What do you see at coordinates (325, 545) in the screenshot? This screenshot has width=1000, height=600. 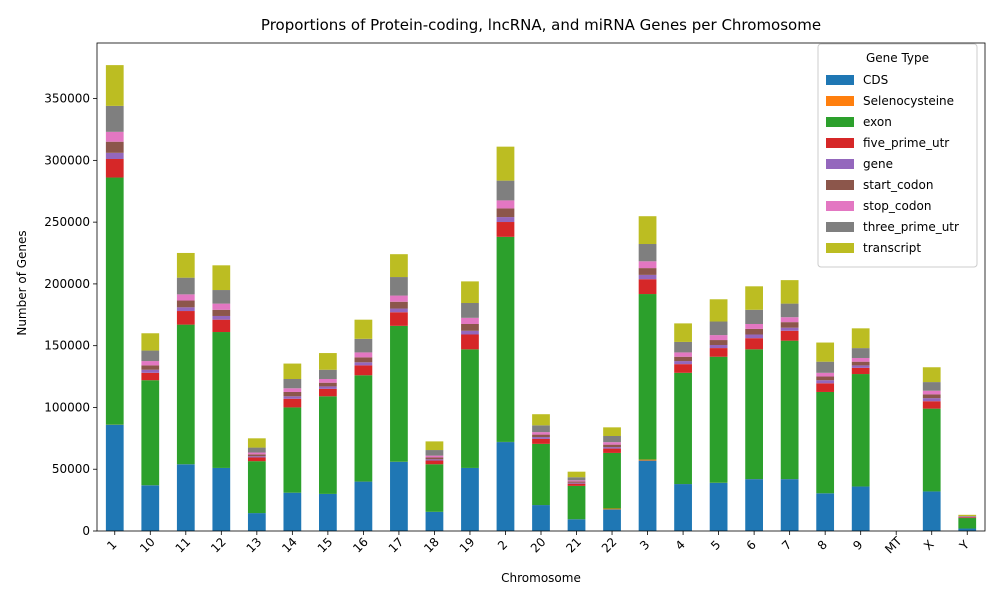 I see `x-tick-label-chr-15: 15` at bounding box center [325, 545].